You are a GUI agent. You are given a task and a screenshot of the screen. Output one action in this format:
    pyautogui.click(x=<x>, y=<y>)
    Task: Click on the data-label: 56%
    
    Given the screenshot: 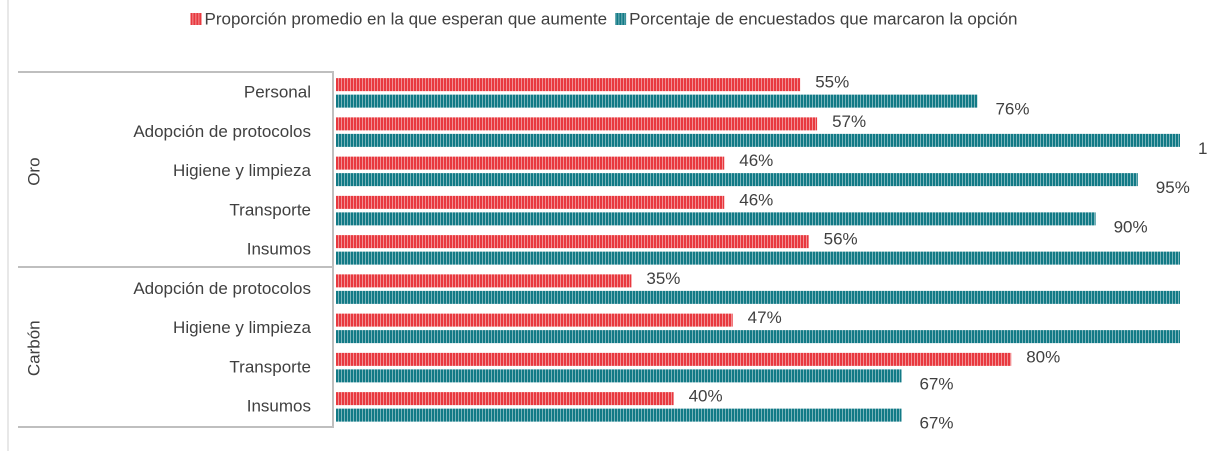 What is the action you would take?
    pyautogui.click(x=841, y=239)
    